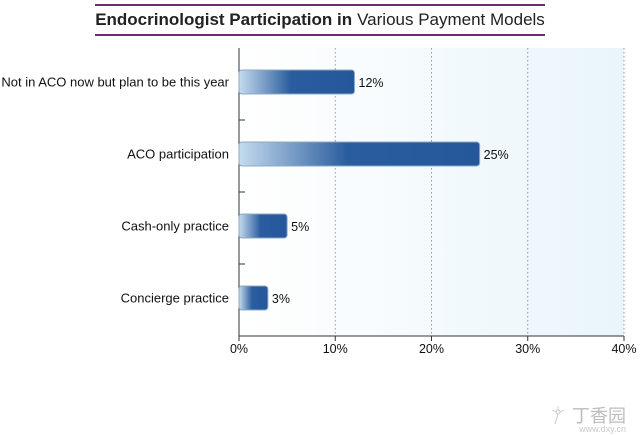  What do you see at coordinates (281, 299) in the screenshot?
I see `data-label: 3%` at bounding box center [281, 299].